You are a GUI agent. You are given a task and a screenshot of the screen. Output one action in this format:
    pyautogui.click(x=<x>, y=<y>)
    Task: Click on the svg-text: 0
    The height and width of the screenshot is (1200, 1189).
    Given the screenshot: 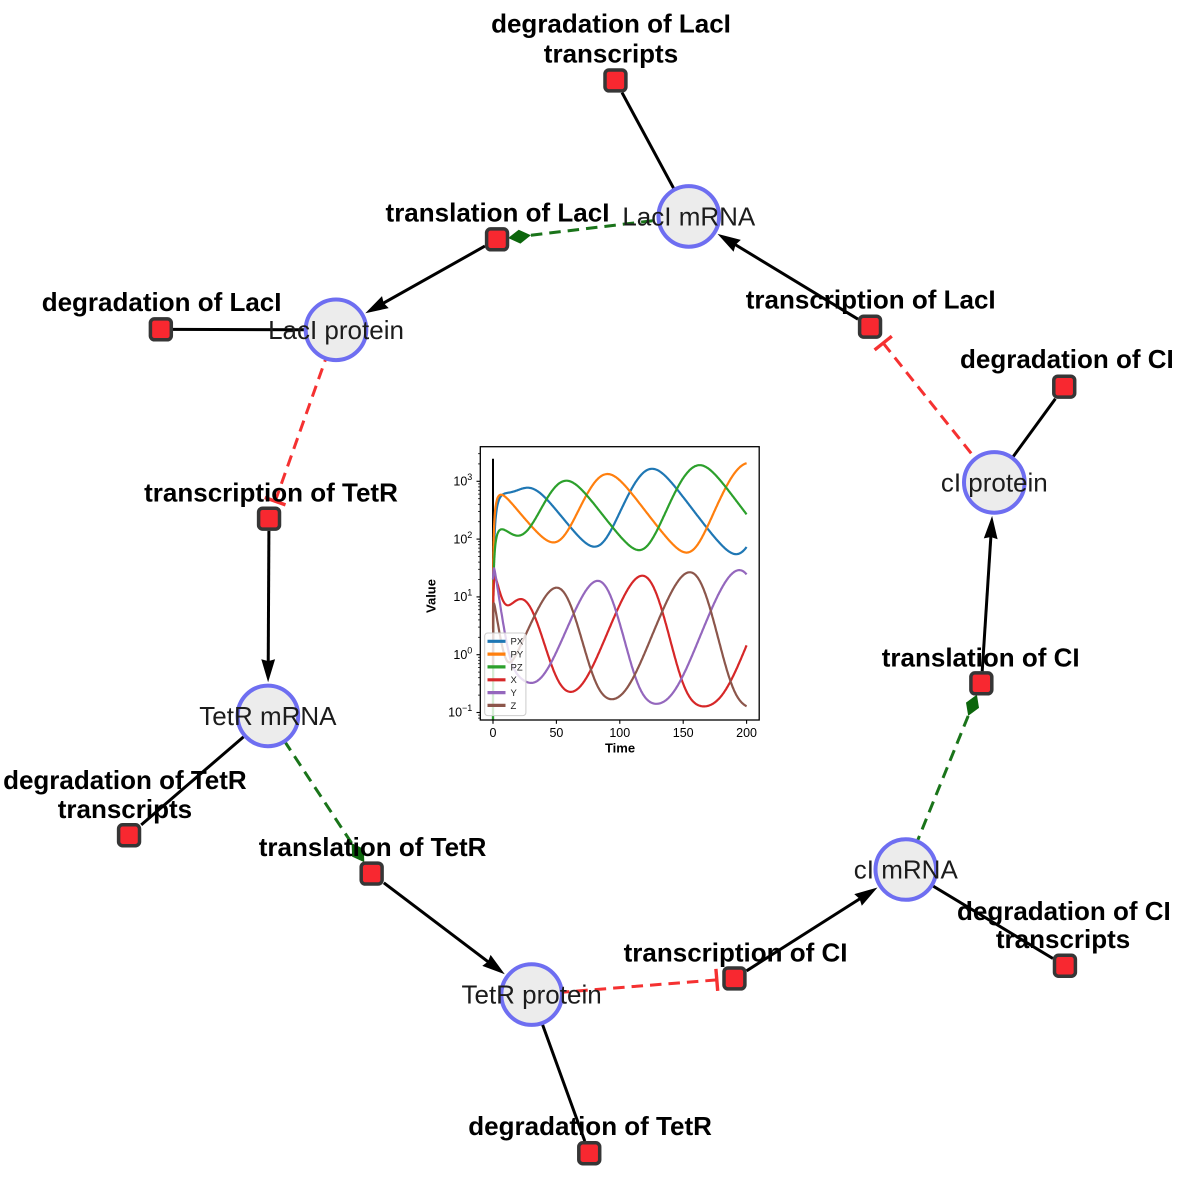 What is the action you would take?
    pyautogui.click(x=493, y=733)
    